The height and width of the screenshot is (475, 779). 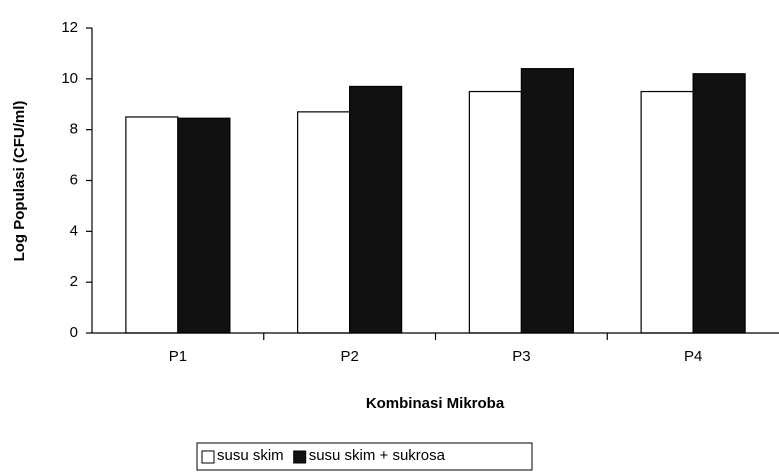 What do you see at coordinates (178, 356) in the screenshot?
I see `x-tick-label: P1` at bounding box center [178, 356].